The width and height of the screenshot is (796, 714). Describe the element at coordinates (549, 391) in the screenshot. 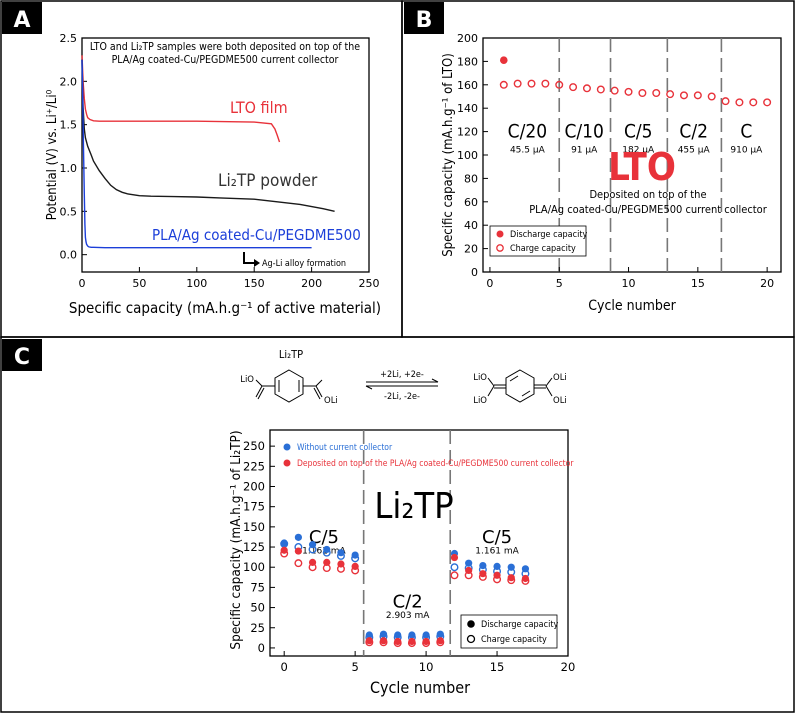

I see `product-o-right-bottom` at that location.